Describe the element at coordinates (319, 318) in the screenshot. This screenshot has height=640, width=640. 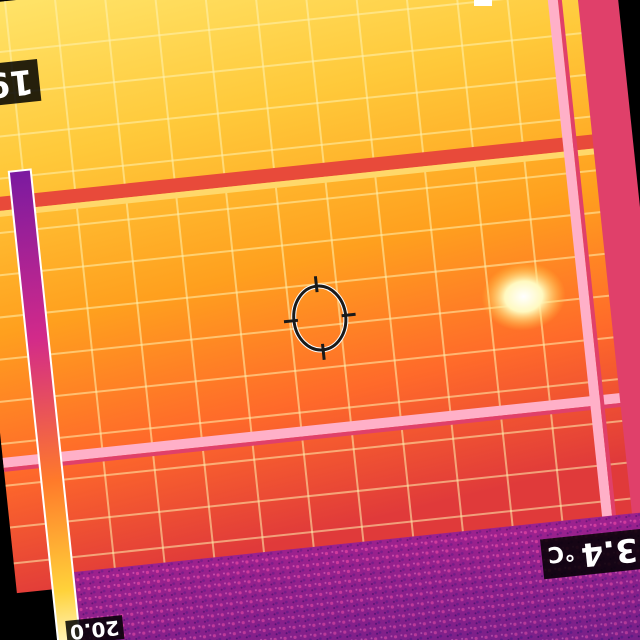
I see `crosshair-icon` at that location.